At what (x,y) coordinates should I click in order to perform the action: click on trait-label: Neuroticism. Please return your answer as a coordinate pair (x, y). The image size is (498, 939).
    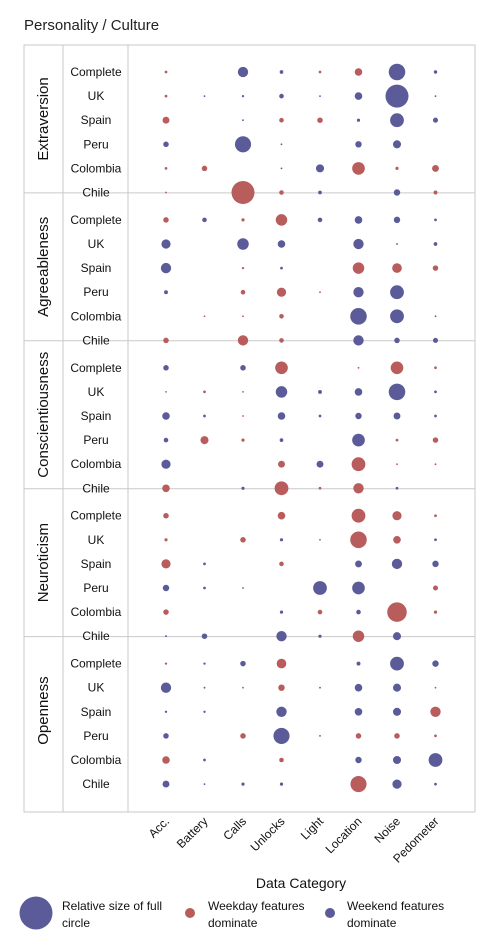
    Looking at the image, I should click on (43, 562).